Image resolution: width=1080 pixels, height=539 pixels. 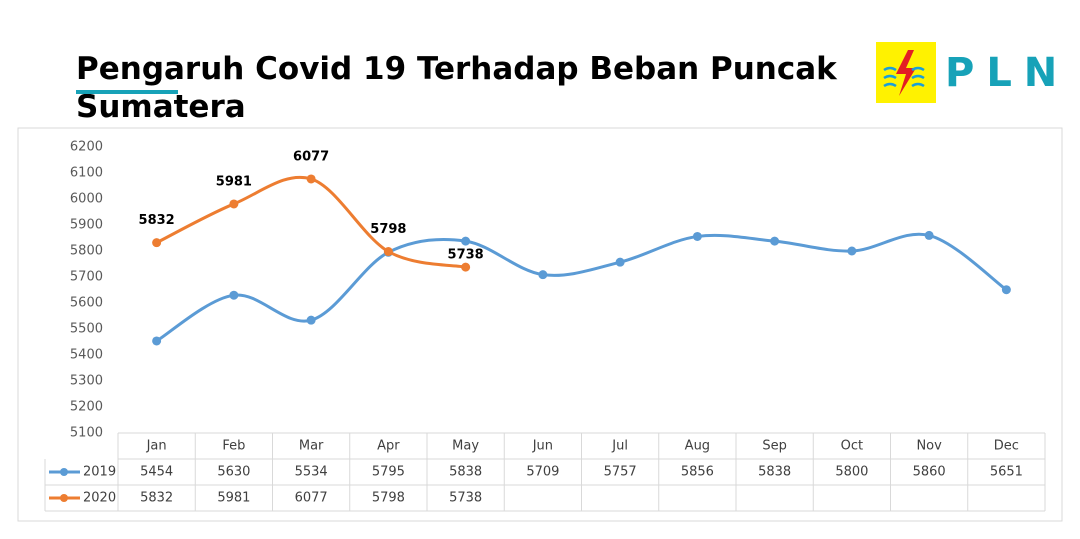 What do you see at coordinates (86, 199) in the screenshot?
I see `y-tick-label: 6000` at bounding box center [86, 199].